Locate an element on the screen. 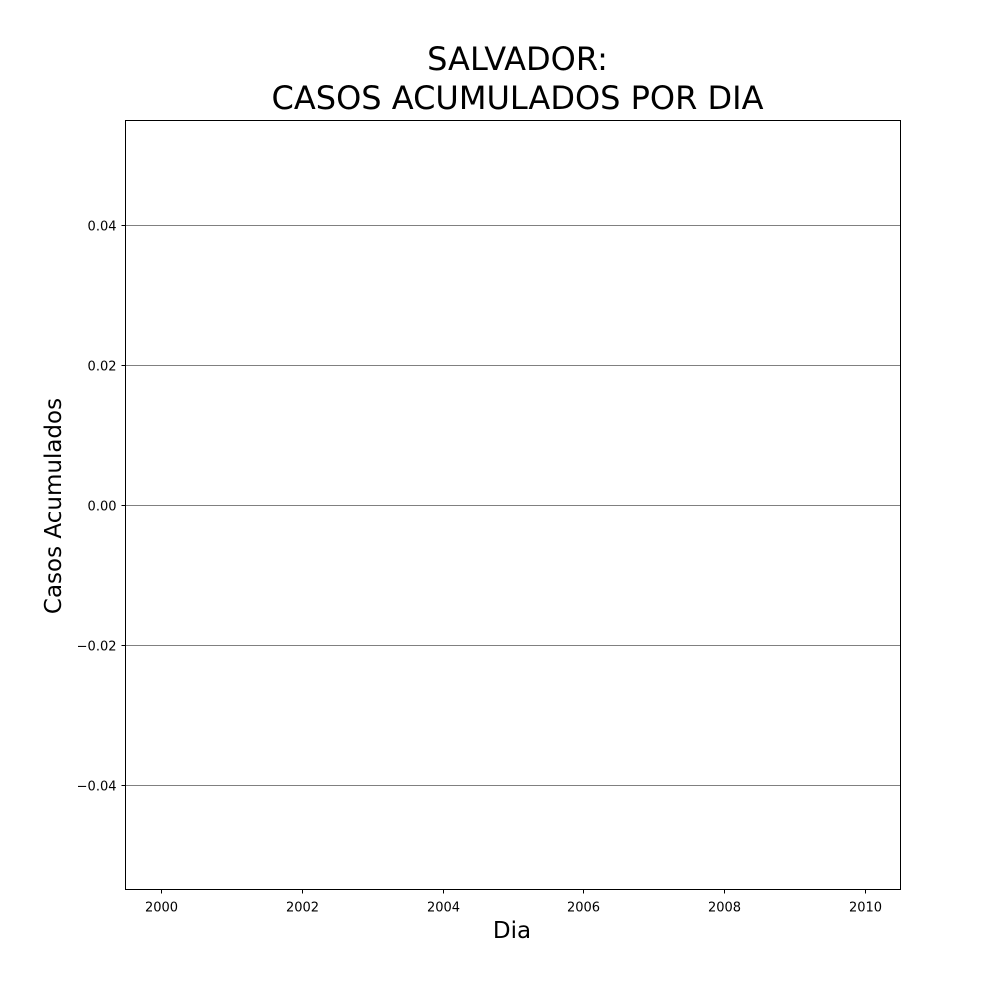 The height and width of the screenshot is (1000, 1000). y-tick-label: −0.02 is located at coordinates (97, 647).